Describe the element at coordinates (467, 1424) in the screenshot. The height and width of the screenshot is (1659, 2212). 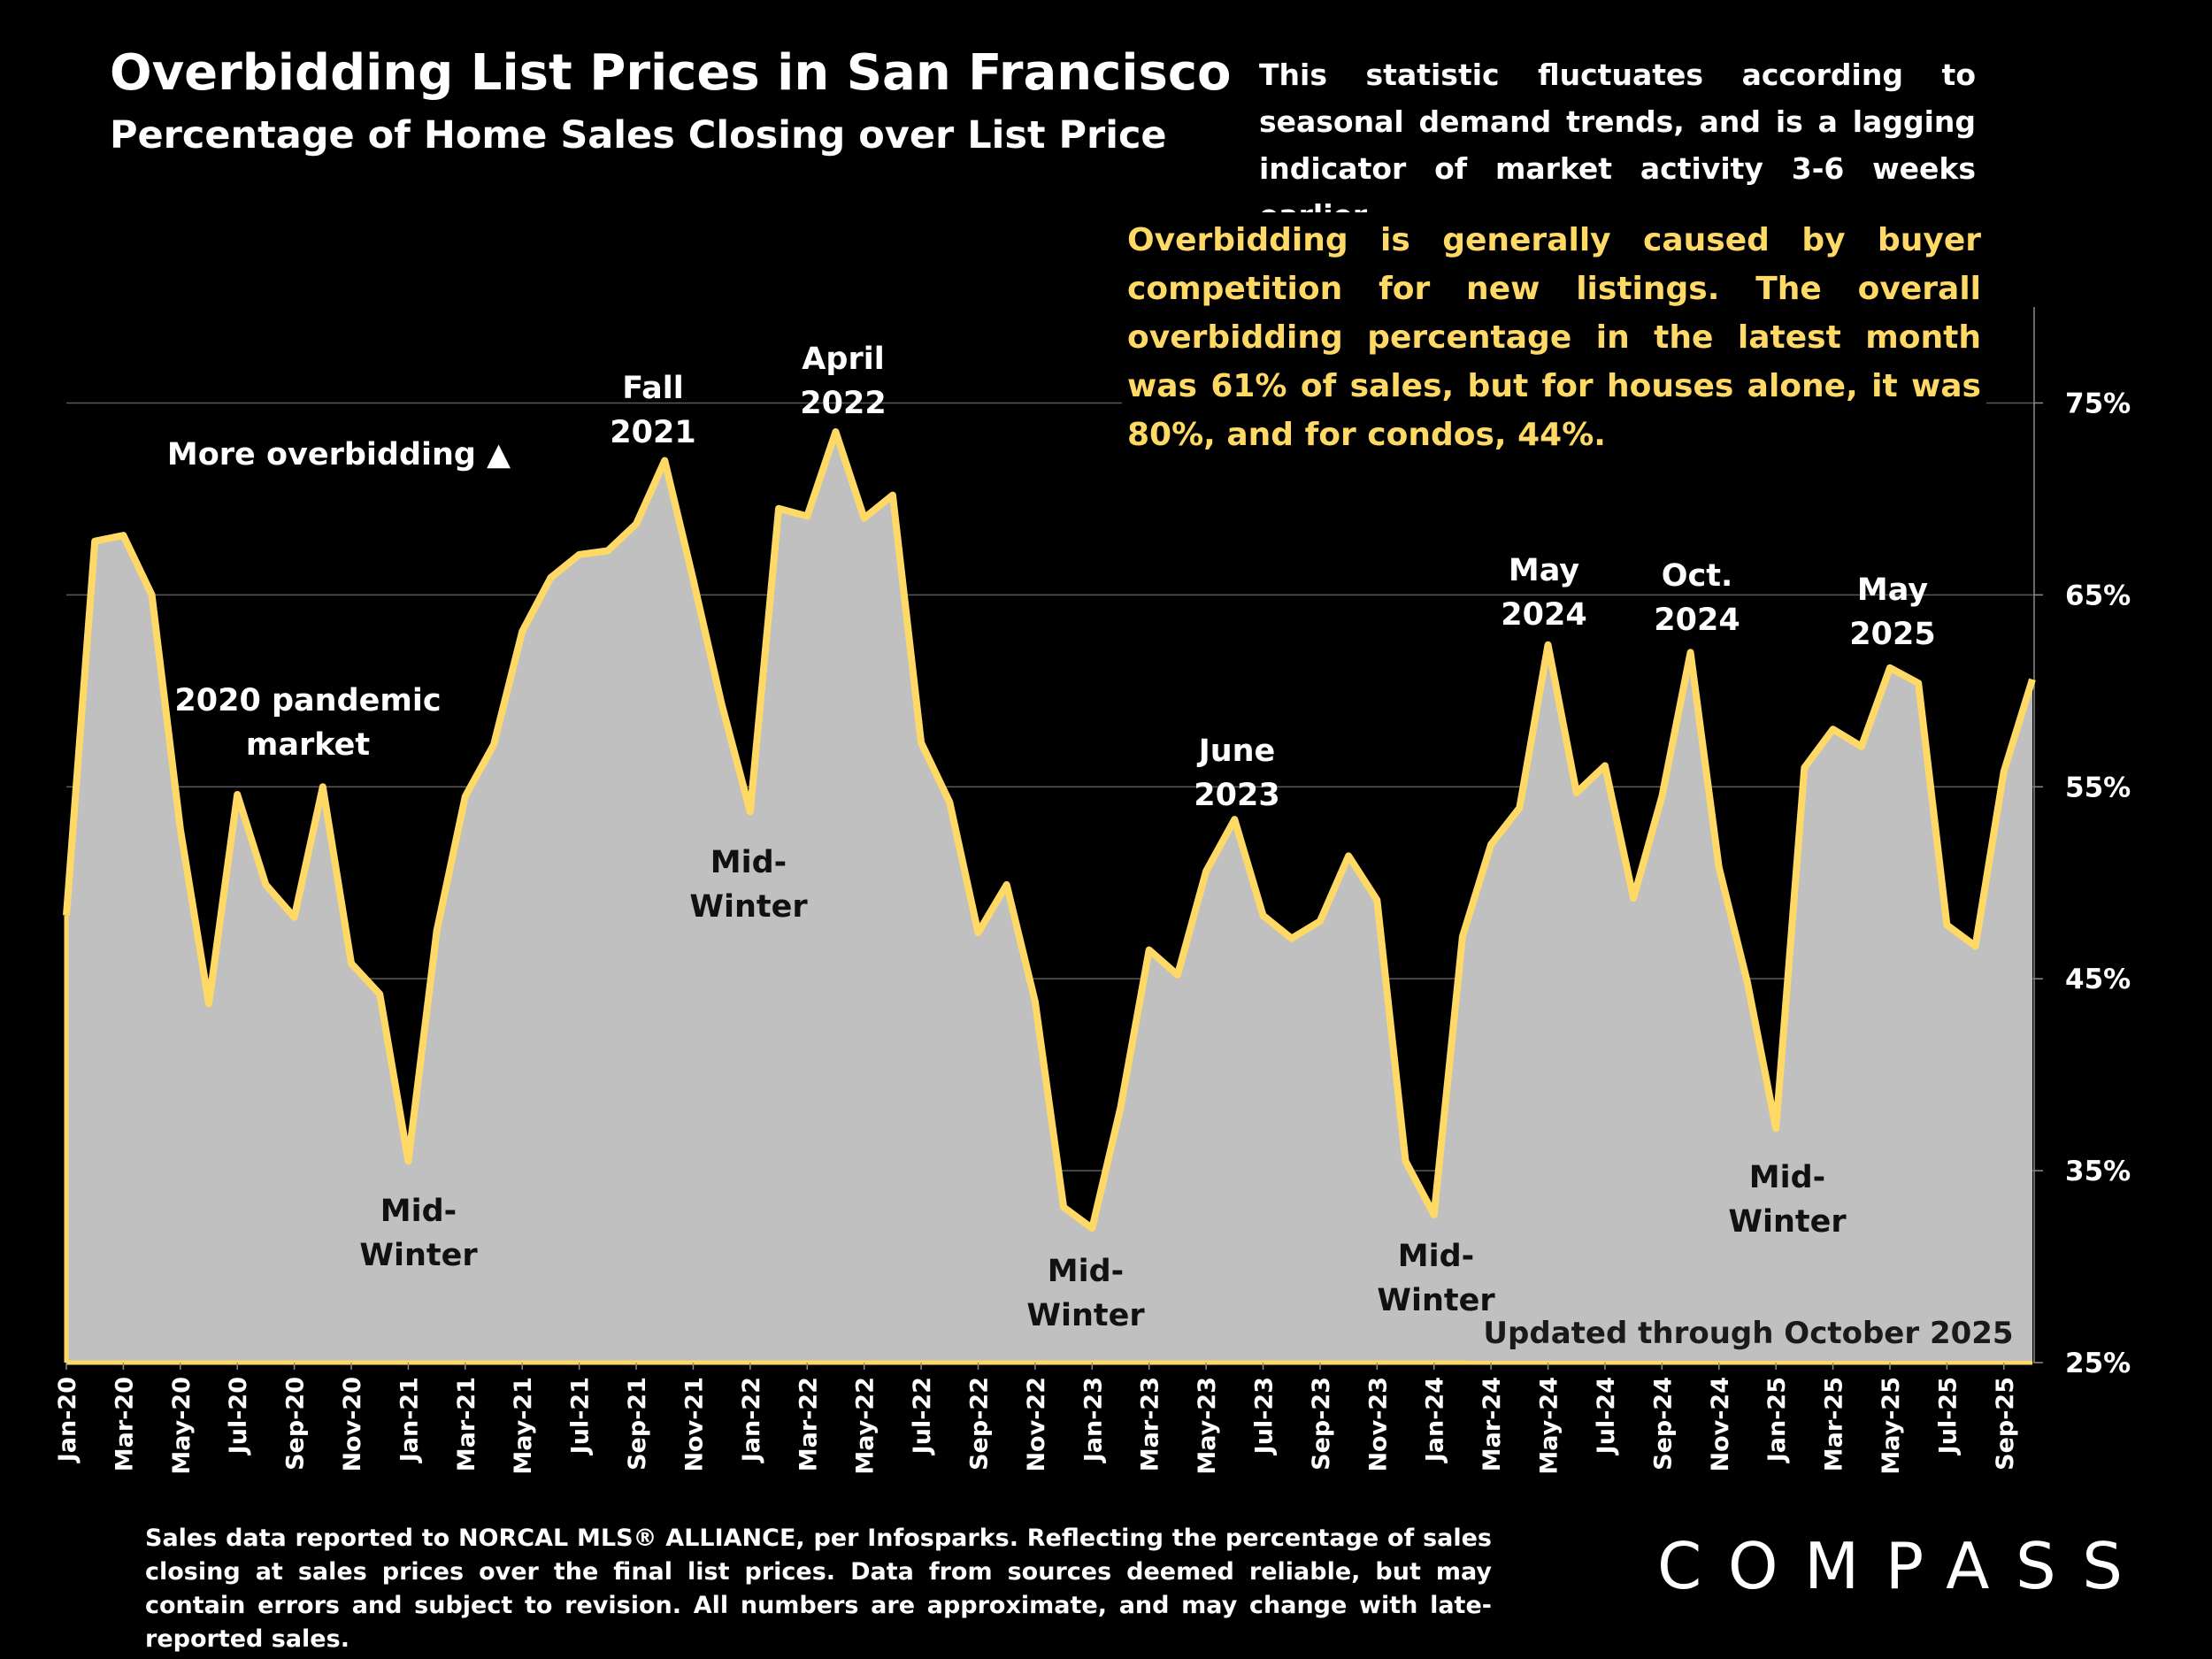
I see `x-tick-label: Mar-21` at that location.